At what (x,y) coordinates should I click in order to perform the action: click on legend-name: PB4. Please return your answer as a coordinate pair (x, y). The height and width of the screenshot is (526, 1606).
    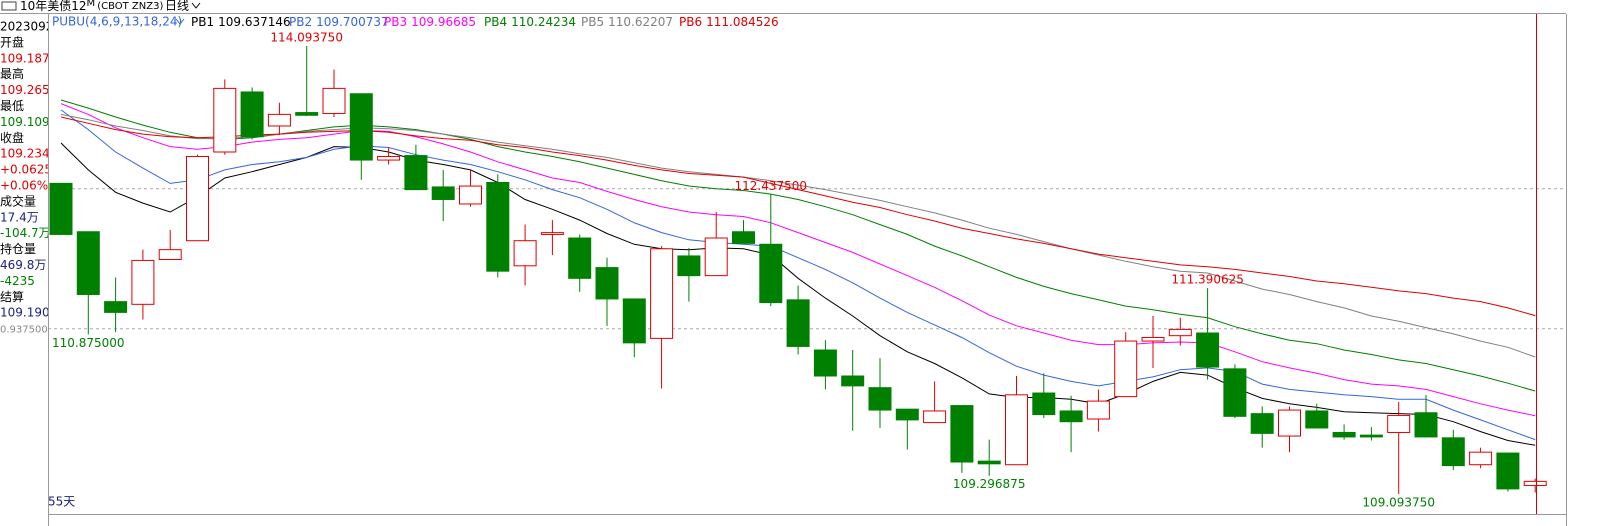
    Looking at the image, I should click on (495, 22).